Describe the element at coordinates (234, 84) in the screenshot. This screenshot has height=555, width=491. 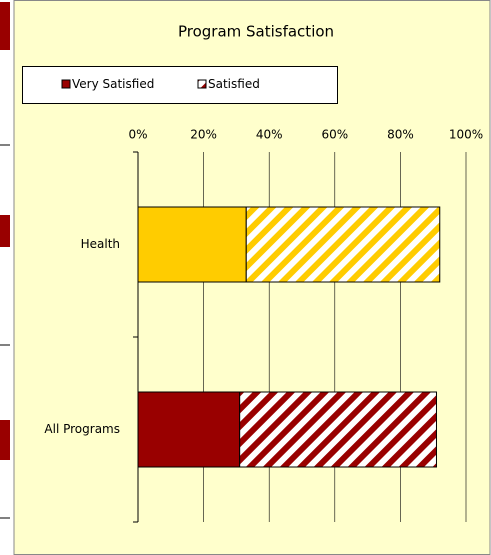
I see `legend-label: Satisfied` at that location.